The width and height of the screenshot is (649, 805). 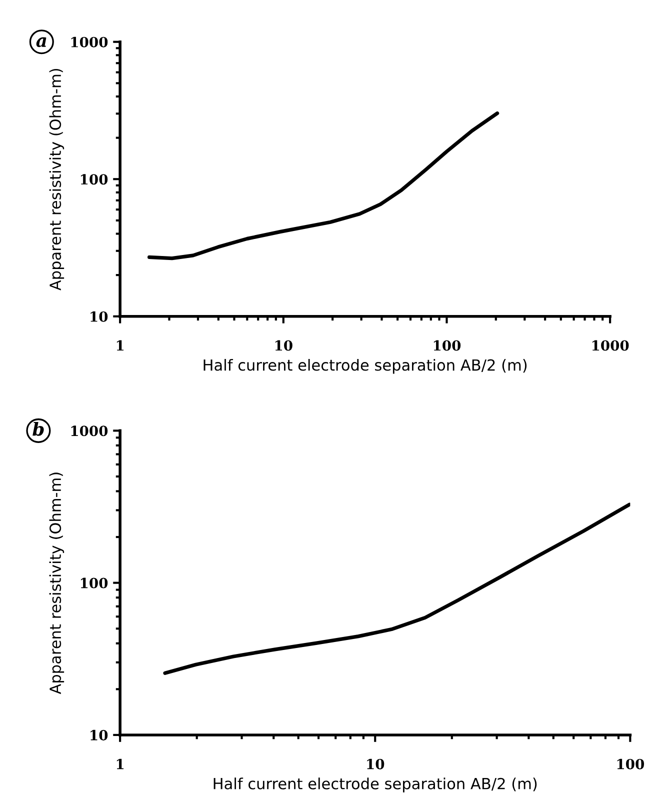 What do you see at coordinates (38, 429) in the screenshot?
I see `text: b` at bounding box center [38, 429].